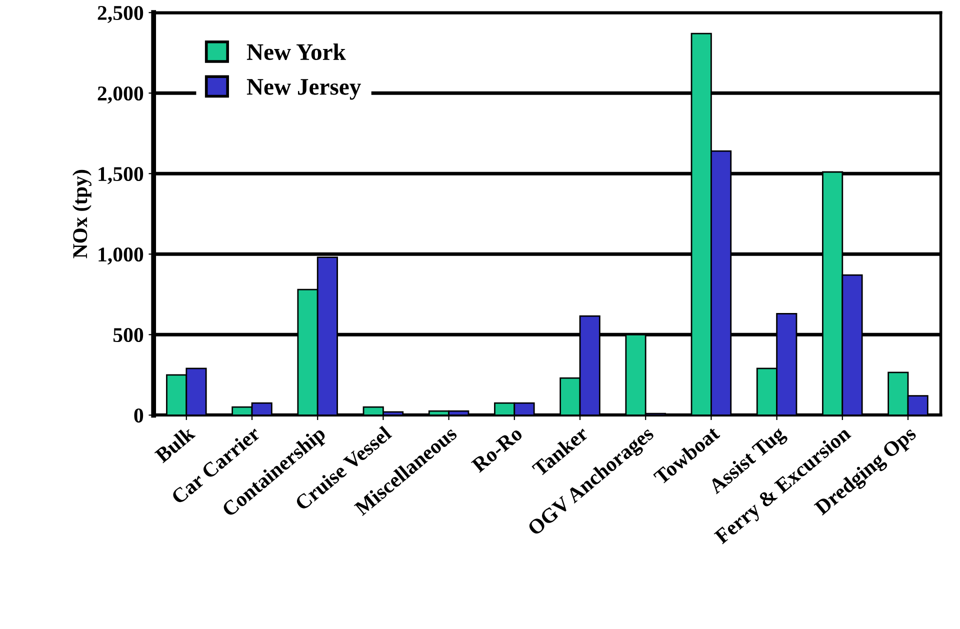 The height and width of the screenshot is (629, 960). Describe the element at coordinates (303, 89) in the screenshot. I see `legend-label: New Jersey` at that location.